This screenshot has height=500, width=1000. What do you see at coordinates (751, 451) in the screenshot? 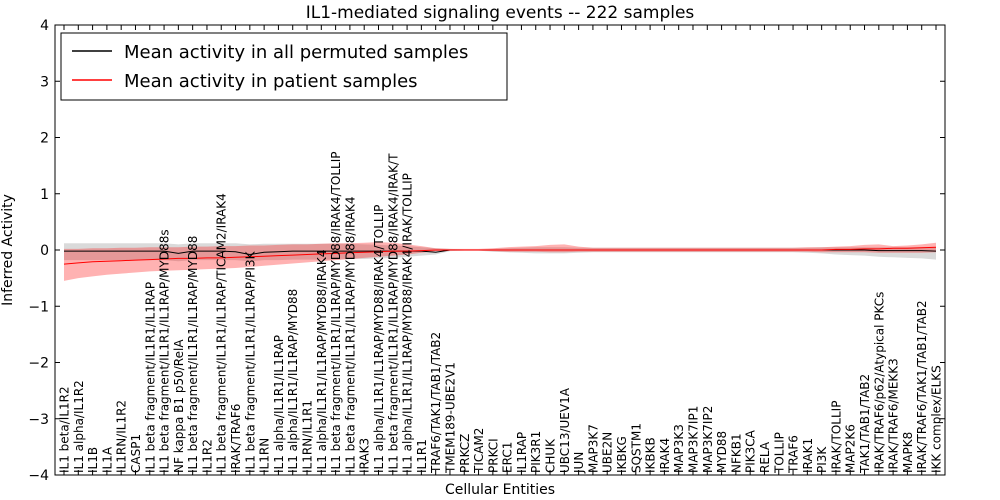
I see `x-tick-label: PIK3CA` at bounding box center [751, 451].